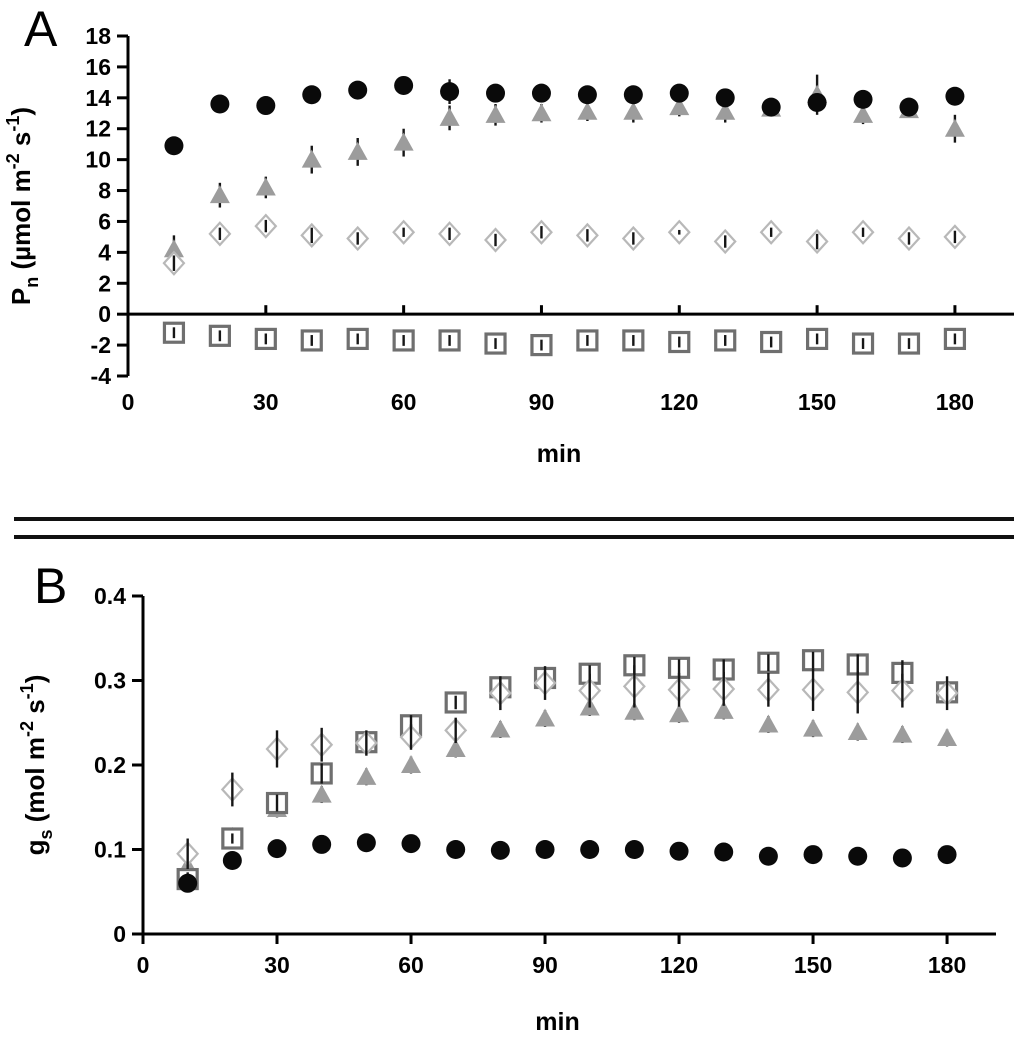 This screenshot has width=1024, height=1040. What do you see at coordinates (50, 586) in the screenshot?
I see `panel-letter: B` at bounding box center [50, 586].